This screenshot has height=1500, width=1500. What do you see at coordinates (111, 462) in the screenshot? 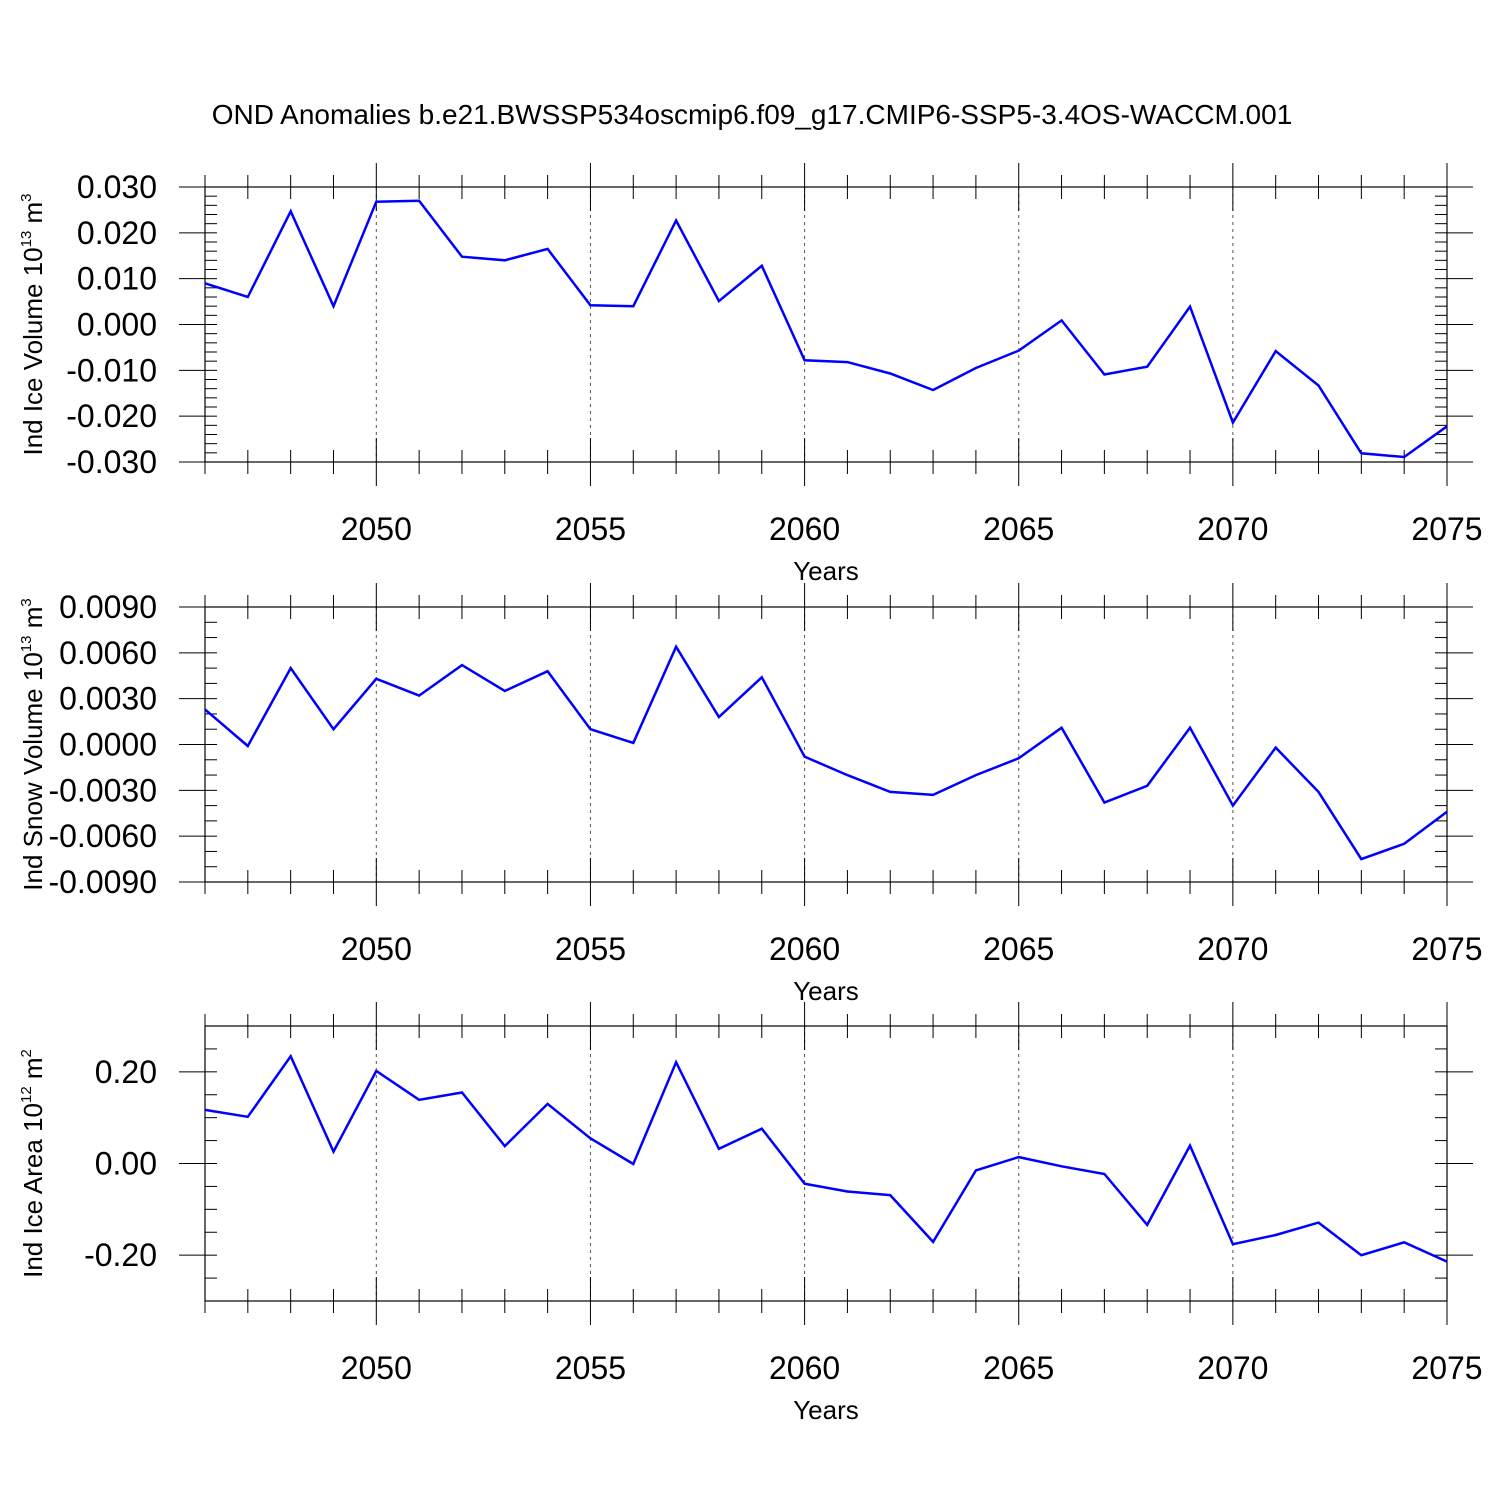
I see `y-tick-label: -0.030` at bounding box center [111, 462].